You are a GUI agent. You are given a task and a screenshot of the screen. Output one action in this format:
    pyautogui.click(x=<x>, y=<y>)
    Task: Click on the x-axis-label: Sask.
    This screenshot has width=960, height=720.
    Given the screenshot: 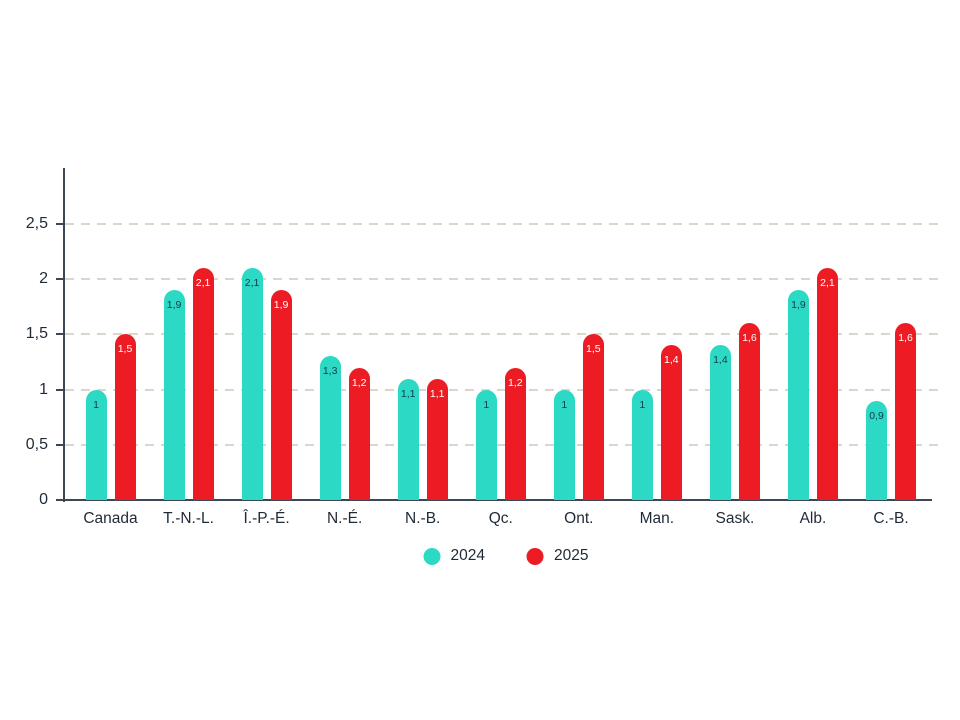 What is the action you would take?
    pyautogui.click(x=735, y=518)
    